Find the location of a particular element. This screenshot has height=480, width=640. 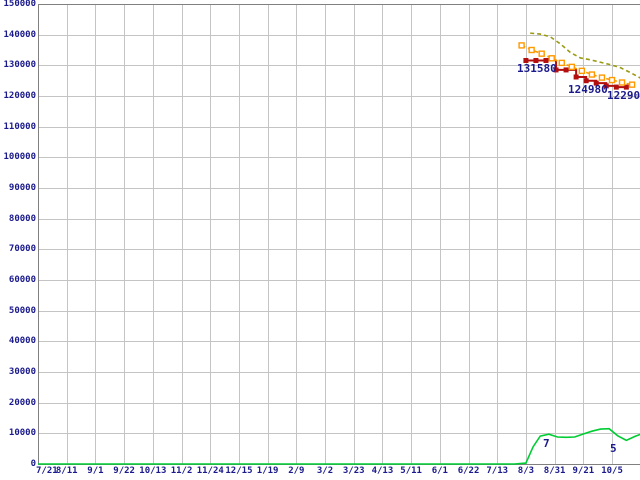

x-axis-tick-label: 4/13 is located at coordinates (382, 471).